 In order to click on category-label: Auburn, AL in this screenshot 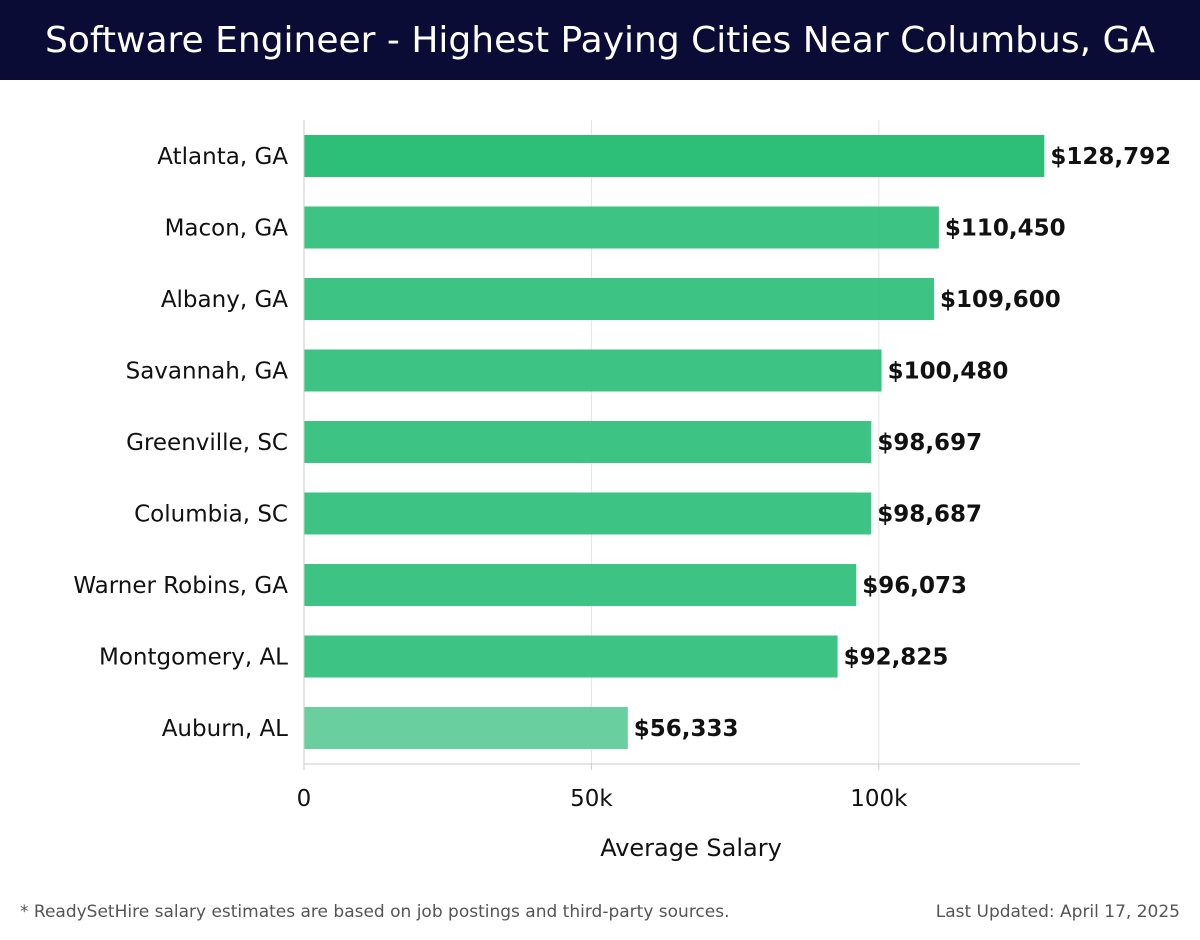, I will do `click(225, 729)`.